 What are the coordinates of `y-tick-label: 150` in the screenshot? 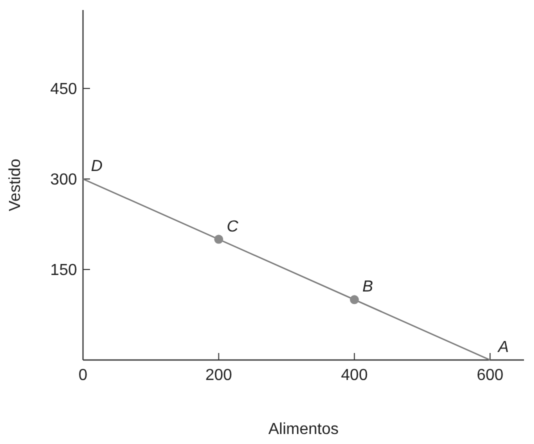 It's located at (64, 271).